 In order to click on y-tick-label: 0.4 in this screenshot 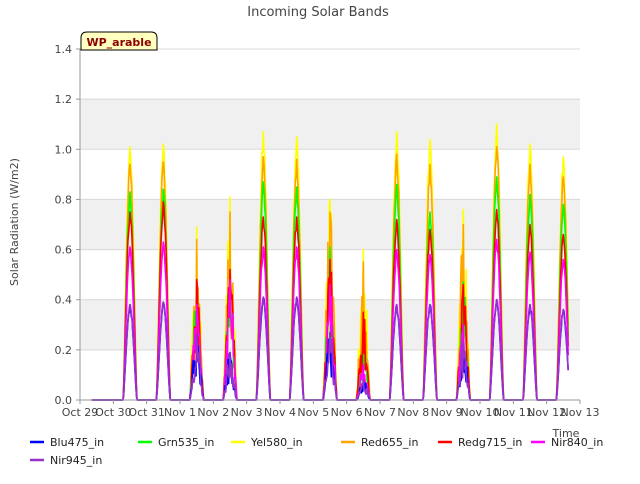, I will do `click(64, 300)`.